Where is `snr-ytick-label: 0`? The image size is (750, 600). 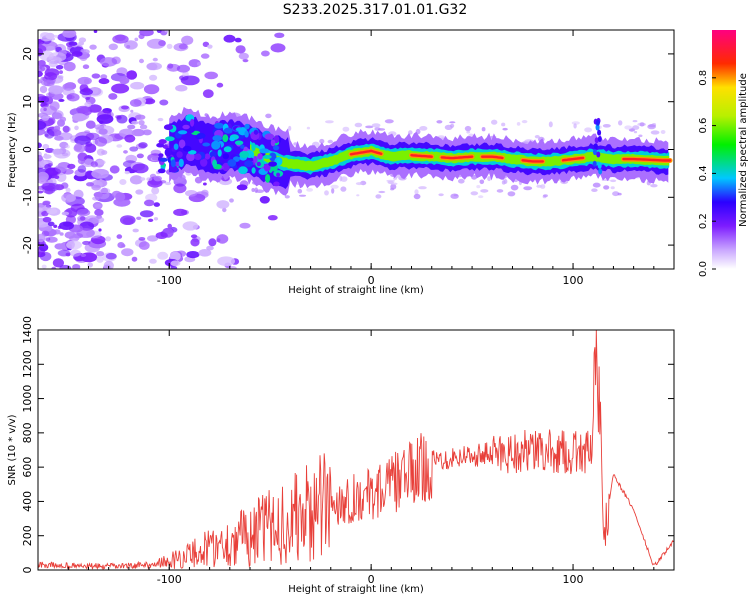
snr-ytick-label: 0 is located at coordinates (27, 570).